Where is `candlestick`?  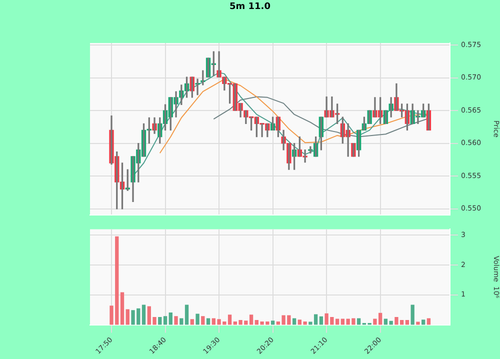
candlestick is located at coordinates (353, 149).